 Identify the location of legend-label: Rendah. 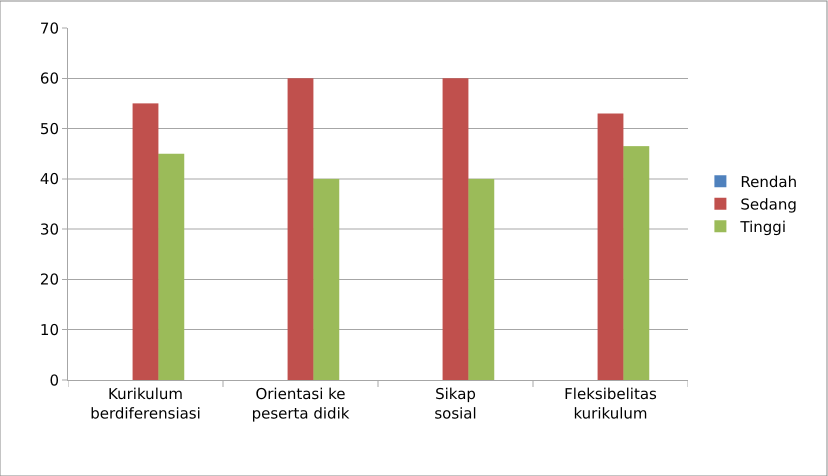
(769, 182).